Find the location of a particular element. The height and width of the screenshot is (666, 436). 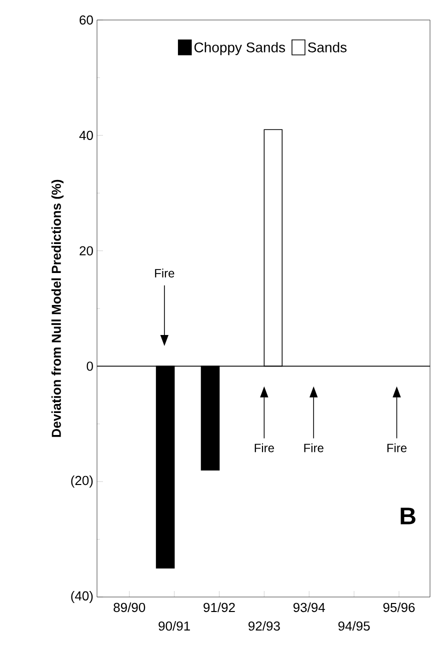

legend-label: Sands is located at coordinates (327, 47).